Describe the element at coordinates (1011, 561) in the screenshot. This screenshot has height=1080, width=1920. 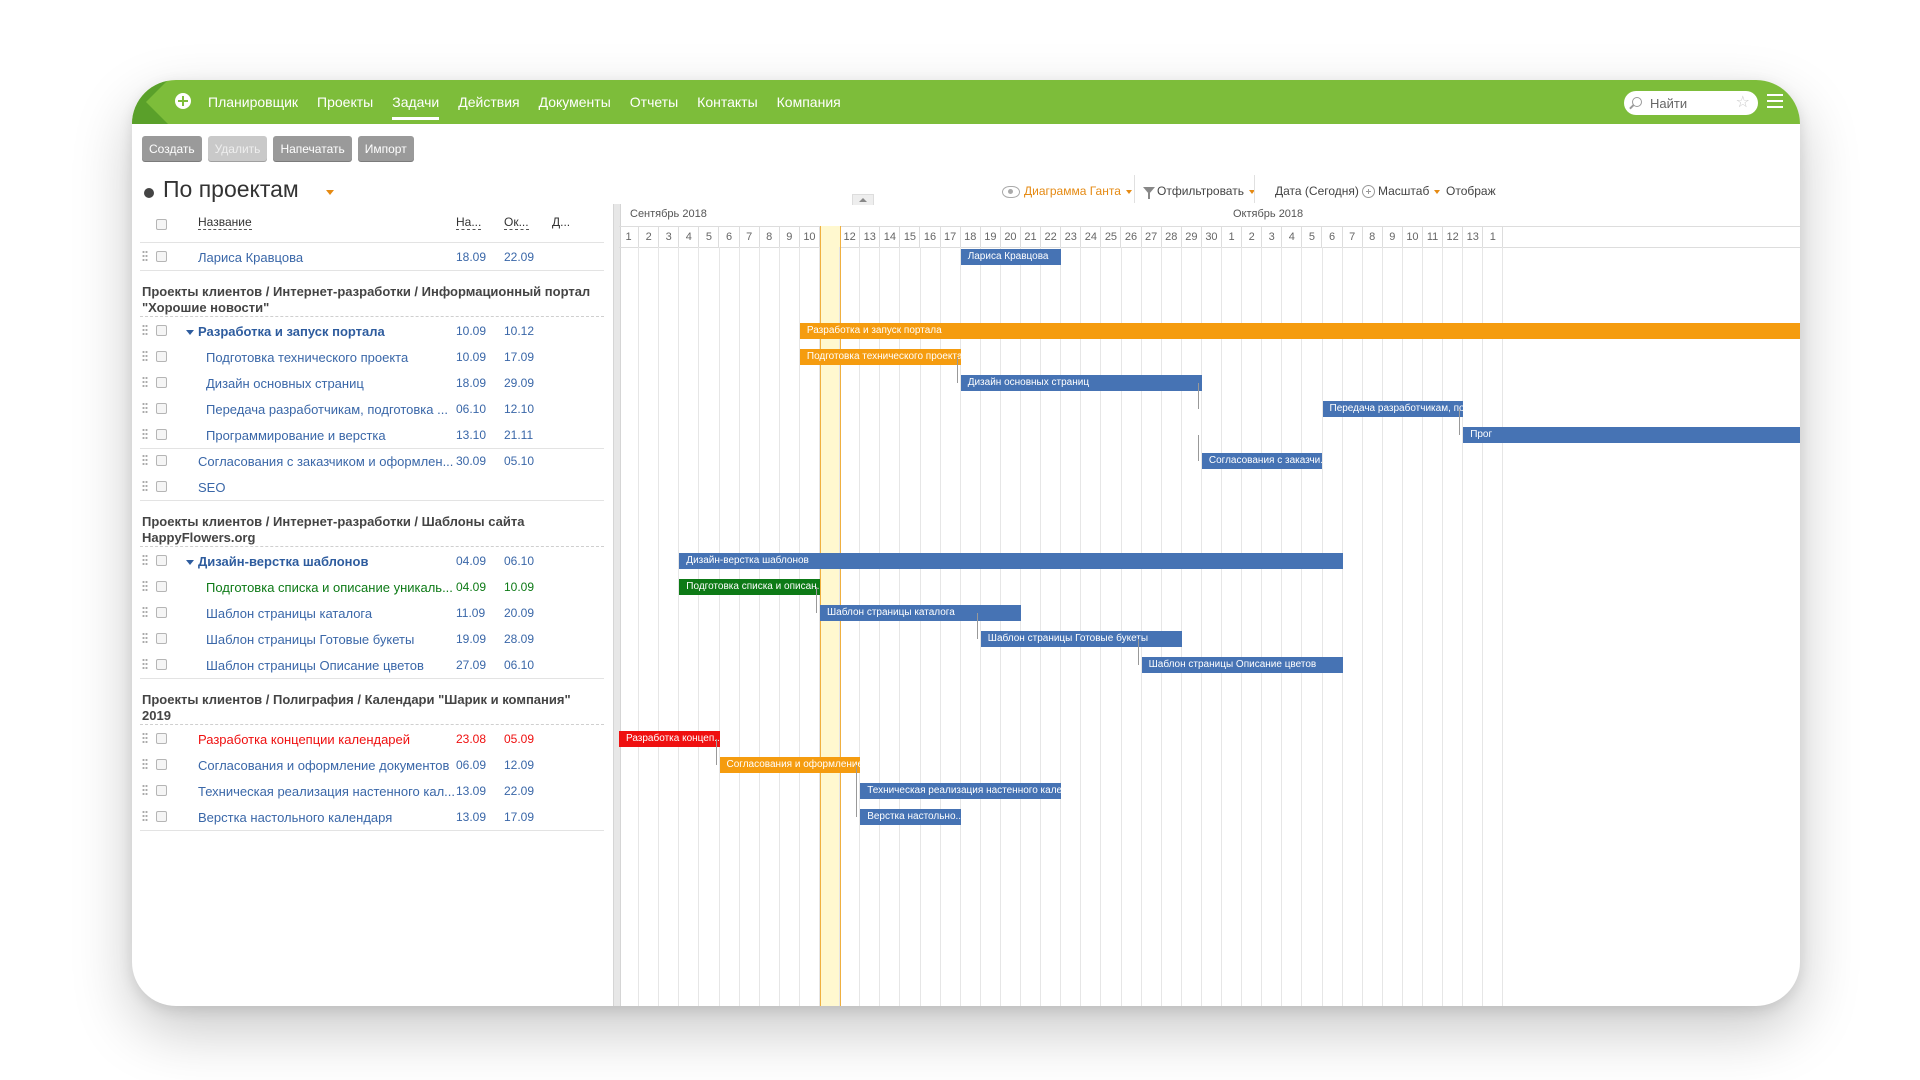
I see `gantt-bar: Дизайн-верстка шаблонов` at that location.